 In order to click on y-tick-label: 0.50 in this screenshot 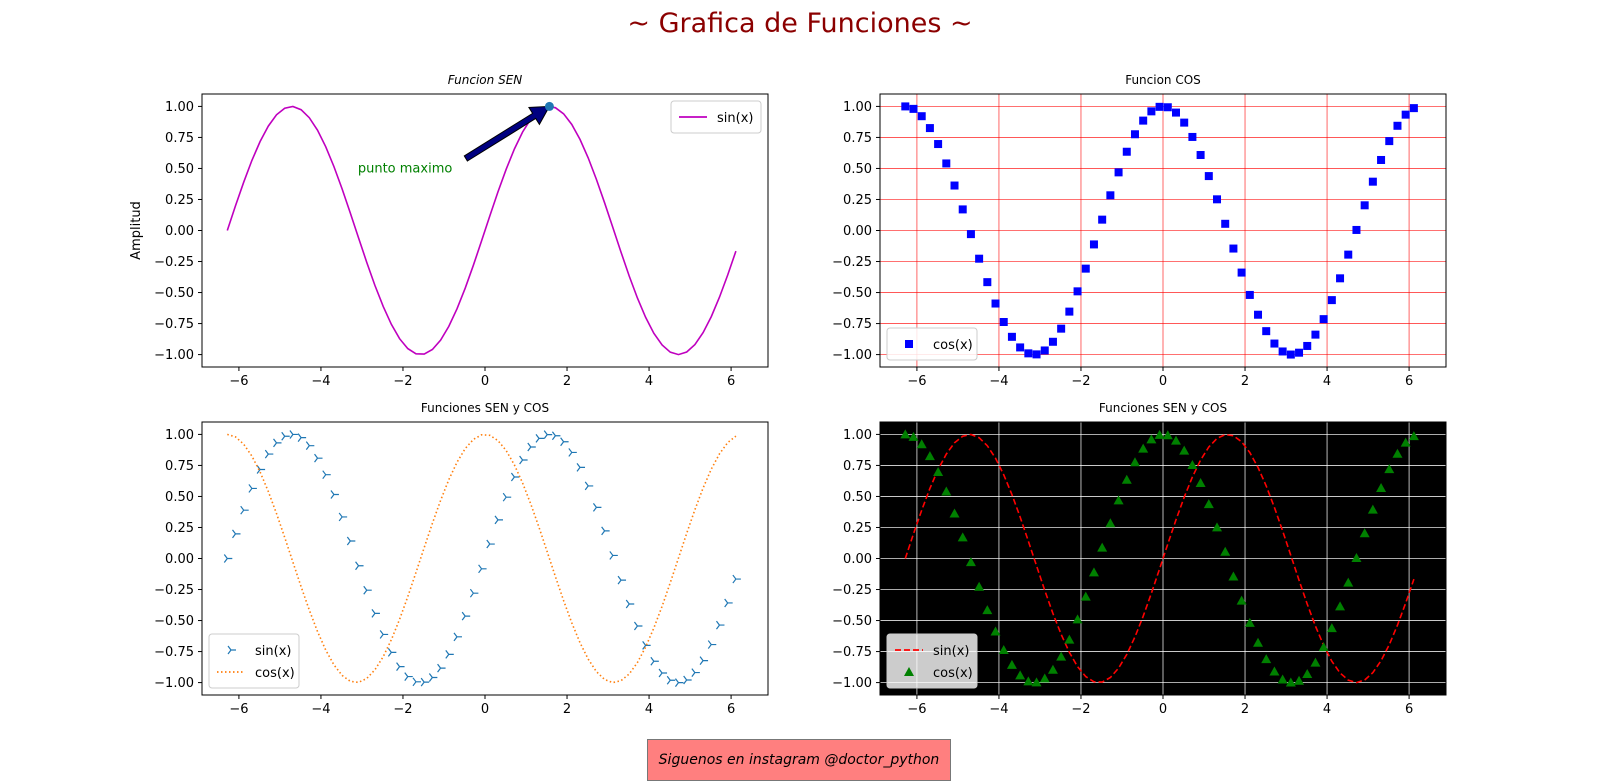, I will do `click(179, 169)`.